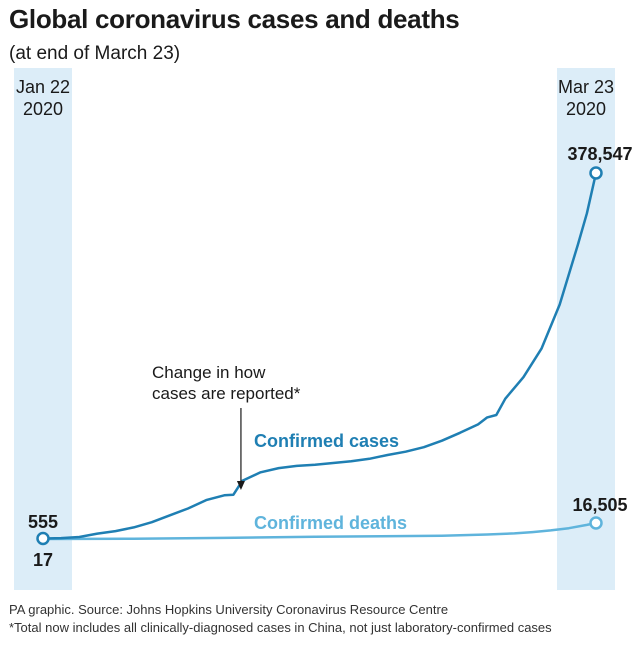 Image resolution: width=640 pixels, height=645 pixels. Describe the element at coordinates (95, 53) in the screenshot. I see `chart-subtitle: (at end of March 23)` at that location.